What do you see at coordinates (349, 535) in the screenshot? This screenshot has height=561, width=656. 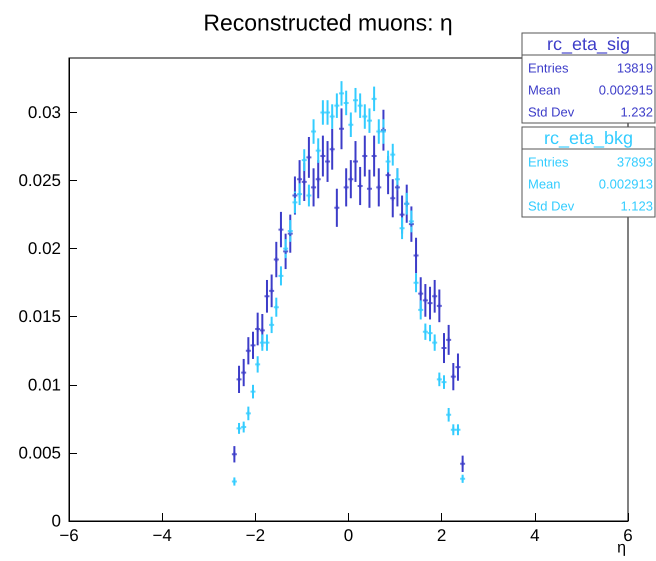 I see `x-tick-label: 0` at bounding box center [349, 535].